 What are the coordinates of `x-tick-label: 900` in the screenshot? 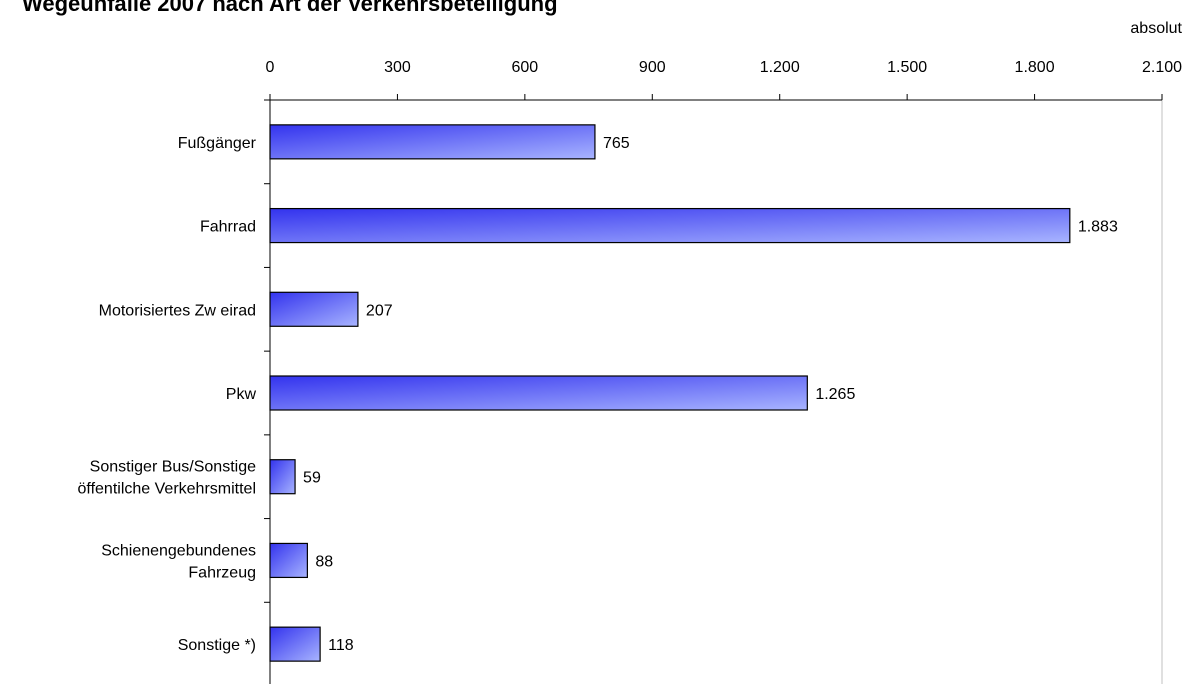 It's located at (652, 67).